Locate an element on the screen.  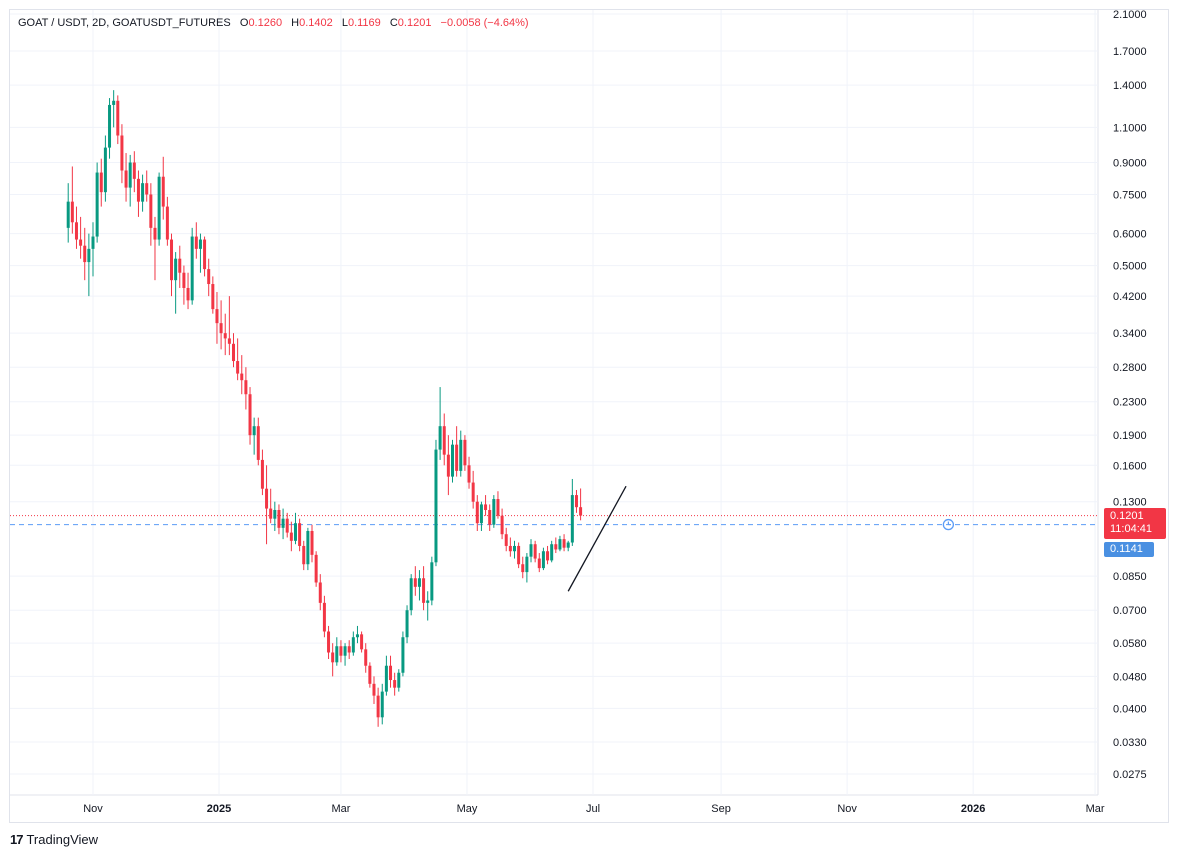
y-tick-label: 0.0580 is located at coordinates (1130, 644).